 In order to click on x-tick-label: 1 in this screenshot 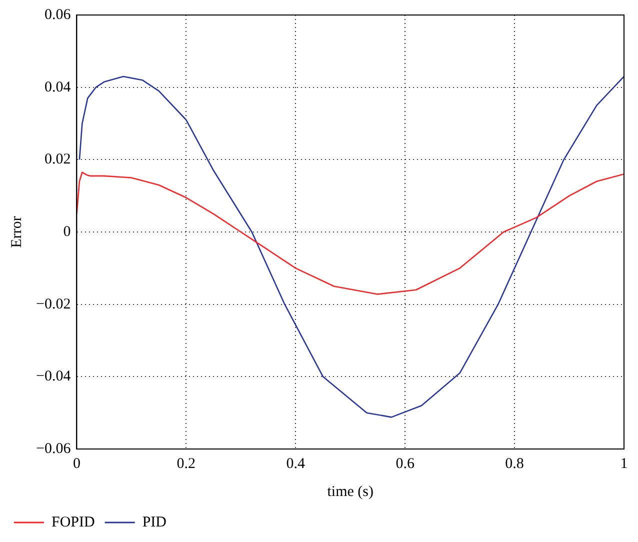, I will do `click(624, 464)`.